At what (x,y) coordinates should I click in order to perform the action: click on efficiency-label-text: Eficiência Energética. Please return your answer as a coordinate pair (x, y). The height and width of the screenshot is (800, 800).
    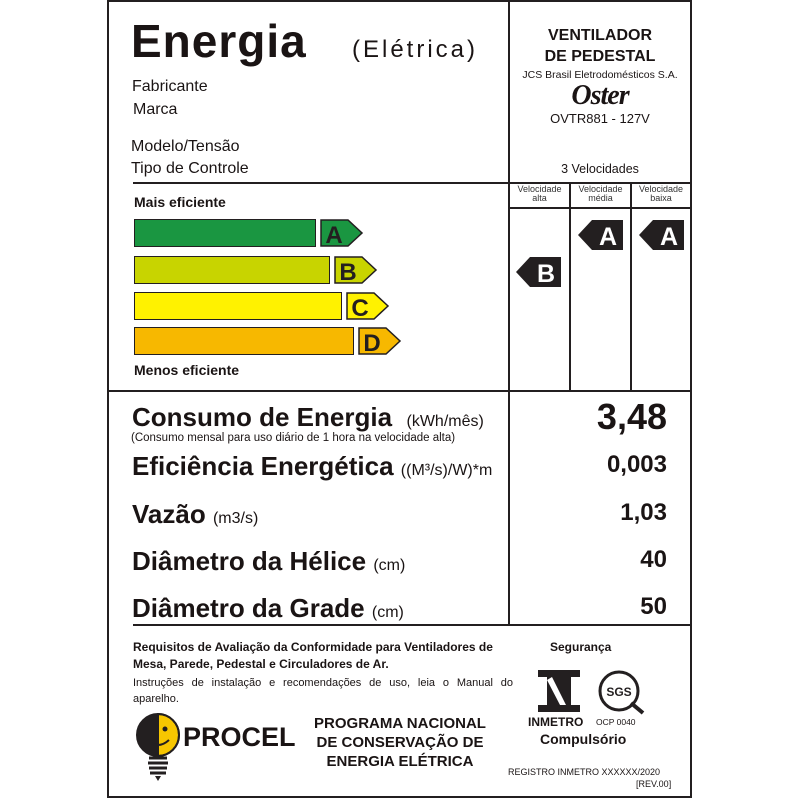
    Looking at the image, I should click on (263, 466).